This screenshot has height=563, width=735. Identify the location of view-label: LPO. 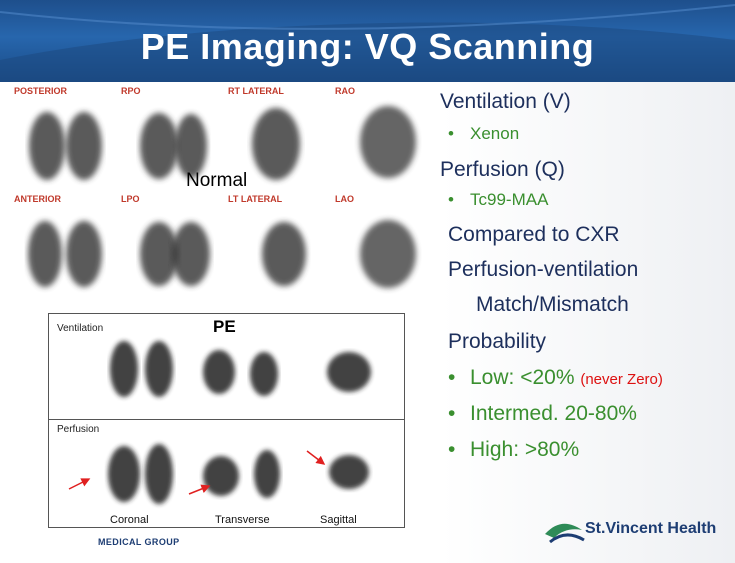
(130, 199).